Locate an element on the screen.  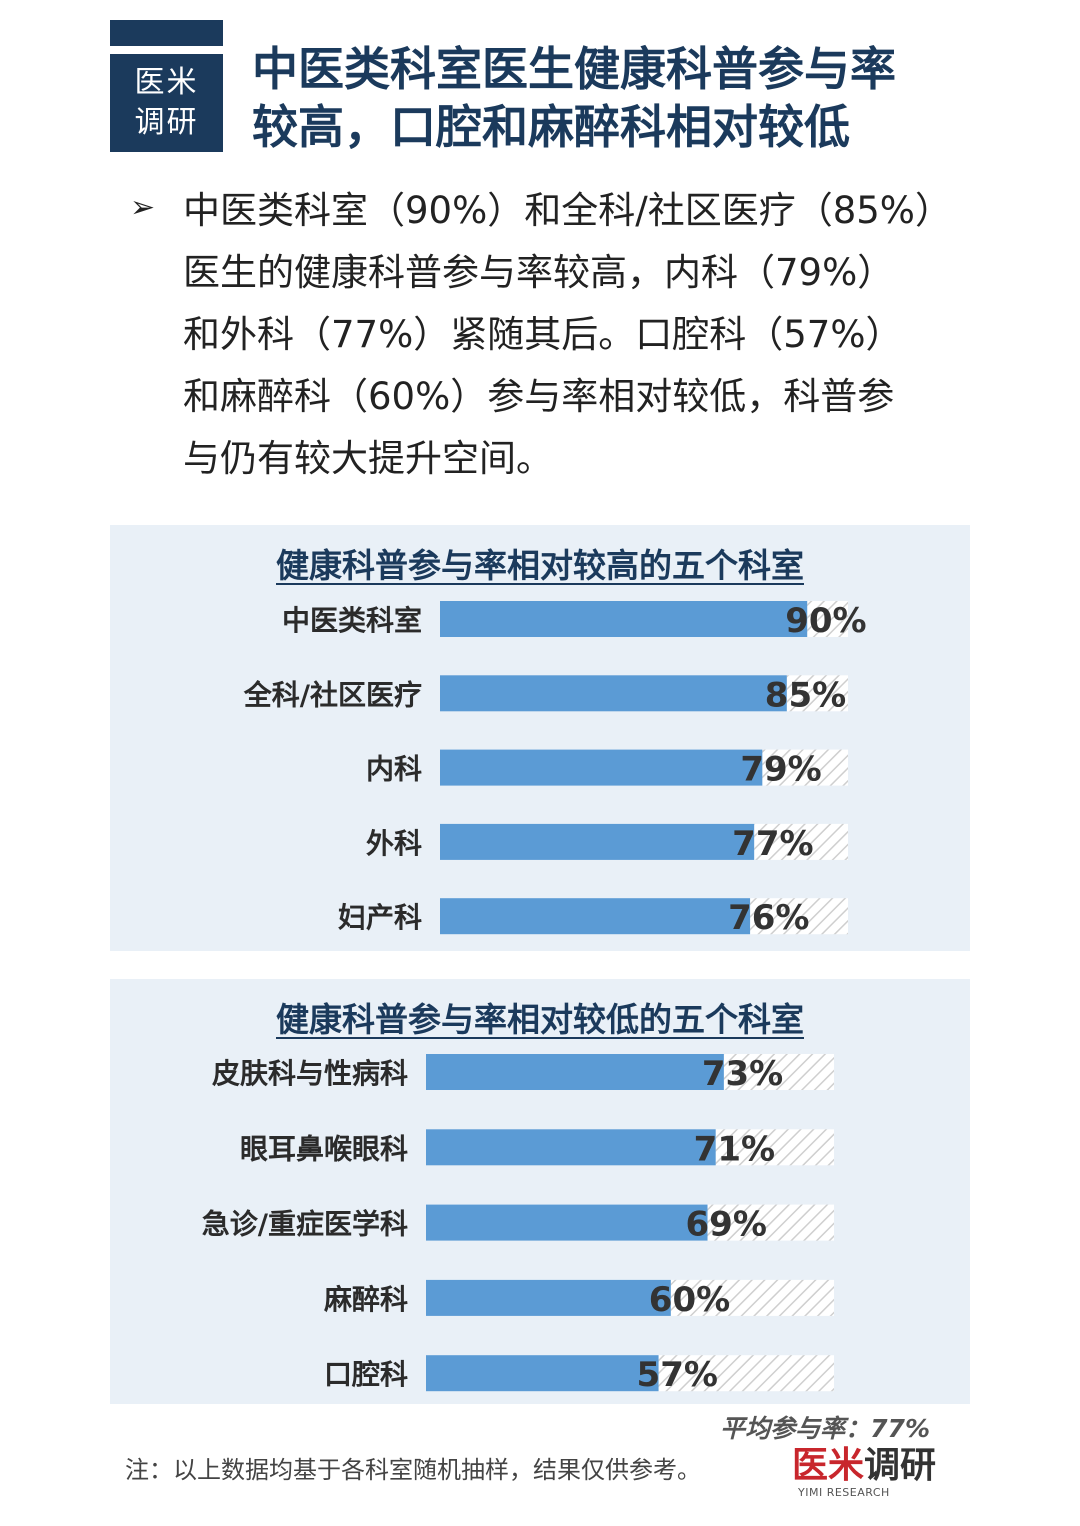
value-label: 57% is located at coordinates (677, 1375).